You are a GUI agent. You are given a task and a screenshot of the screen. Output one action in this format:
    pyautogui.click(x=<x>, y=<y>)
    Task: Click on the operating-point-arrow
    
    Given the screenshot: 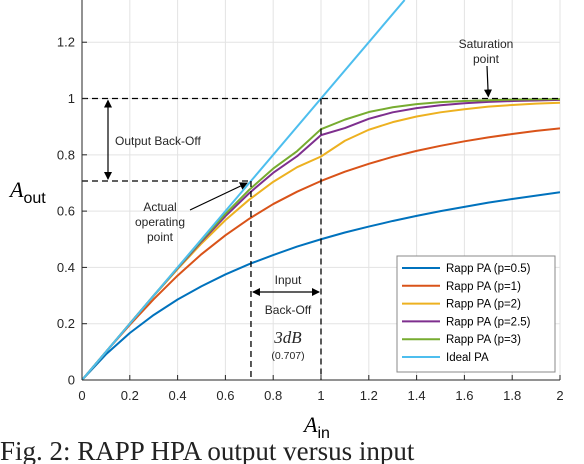 What is the action you would take?
    pyautogui.click(x=218, y=196)
    